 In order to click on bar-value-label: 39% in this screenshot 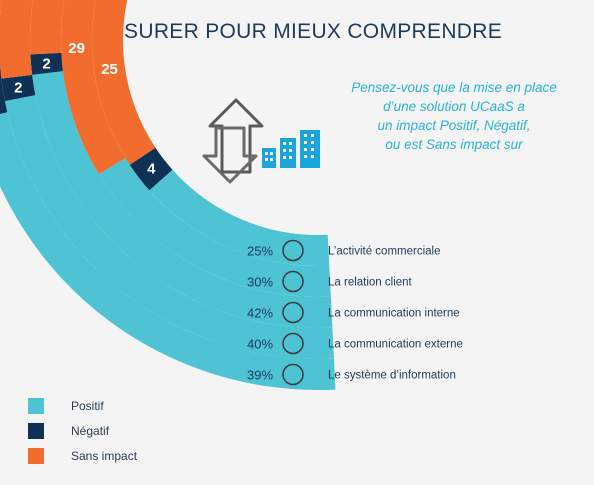, I will do `click(260, 375)`.